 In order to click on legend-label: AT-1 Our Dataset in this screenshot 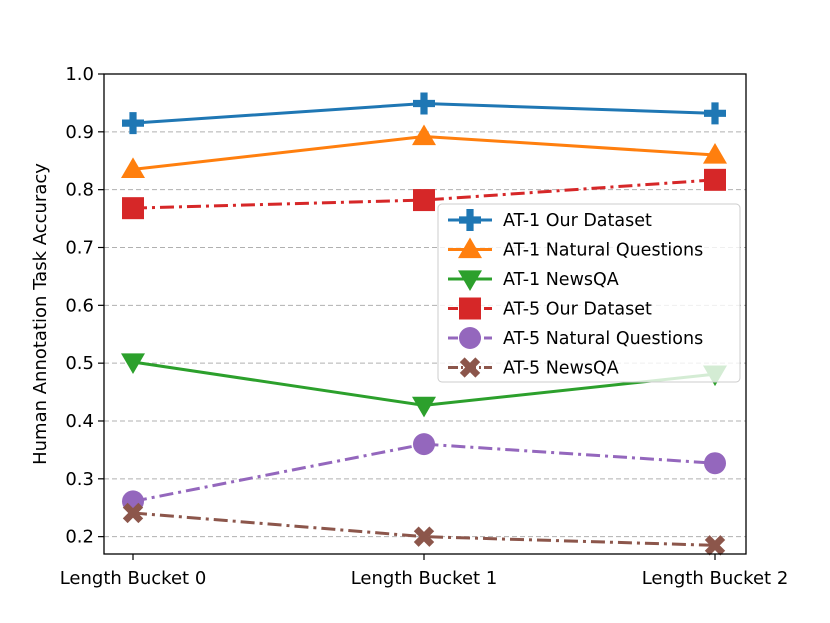, I will do `click(577, 221)`.